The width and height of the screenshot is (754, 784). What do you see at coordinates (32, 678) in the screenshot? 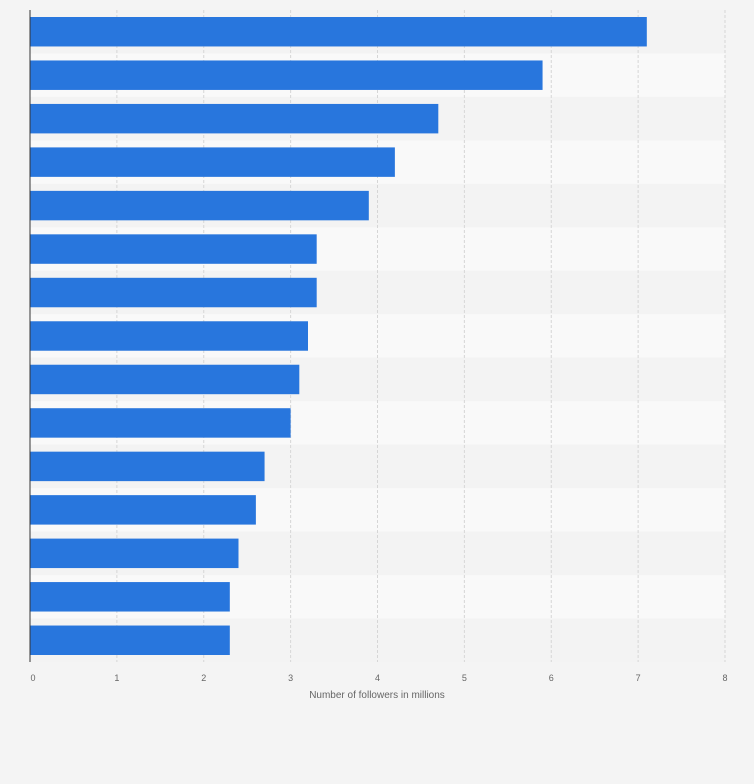
I see `x-tick-label: 0` at bounding box center [32, 678].